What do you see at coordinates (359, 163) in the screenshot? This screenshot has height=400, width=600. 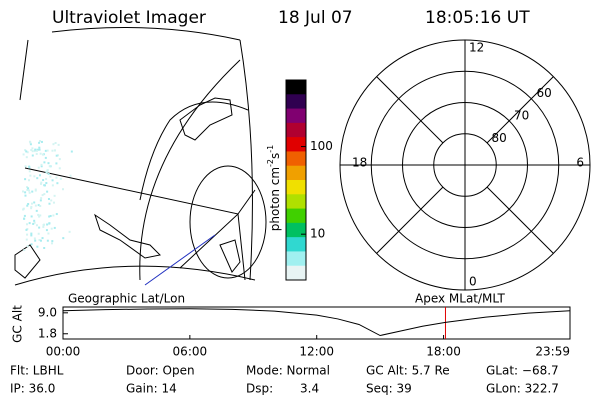 I see `mlt-label: 18` at bounding box center [359, 163].